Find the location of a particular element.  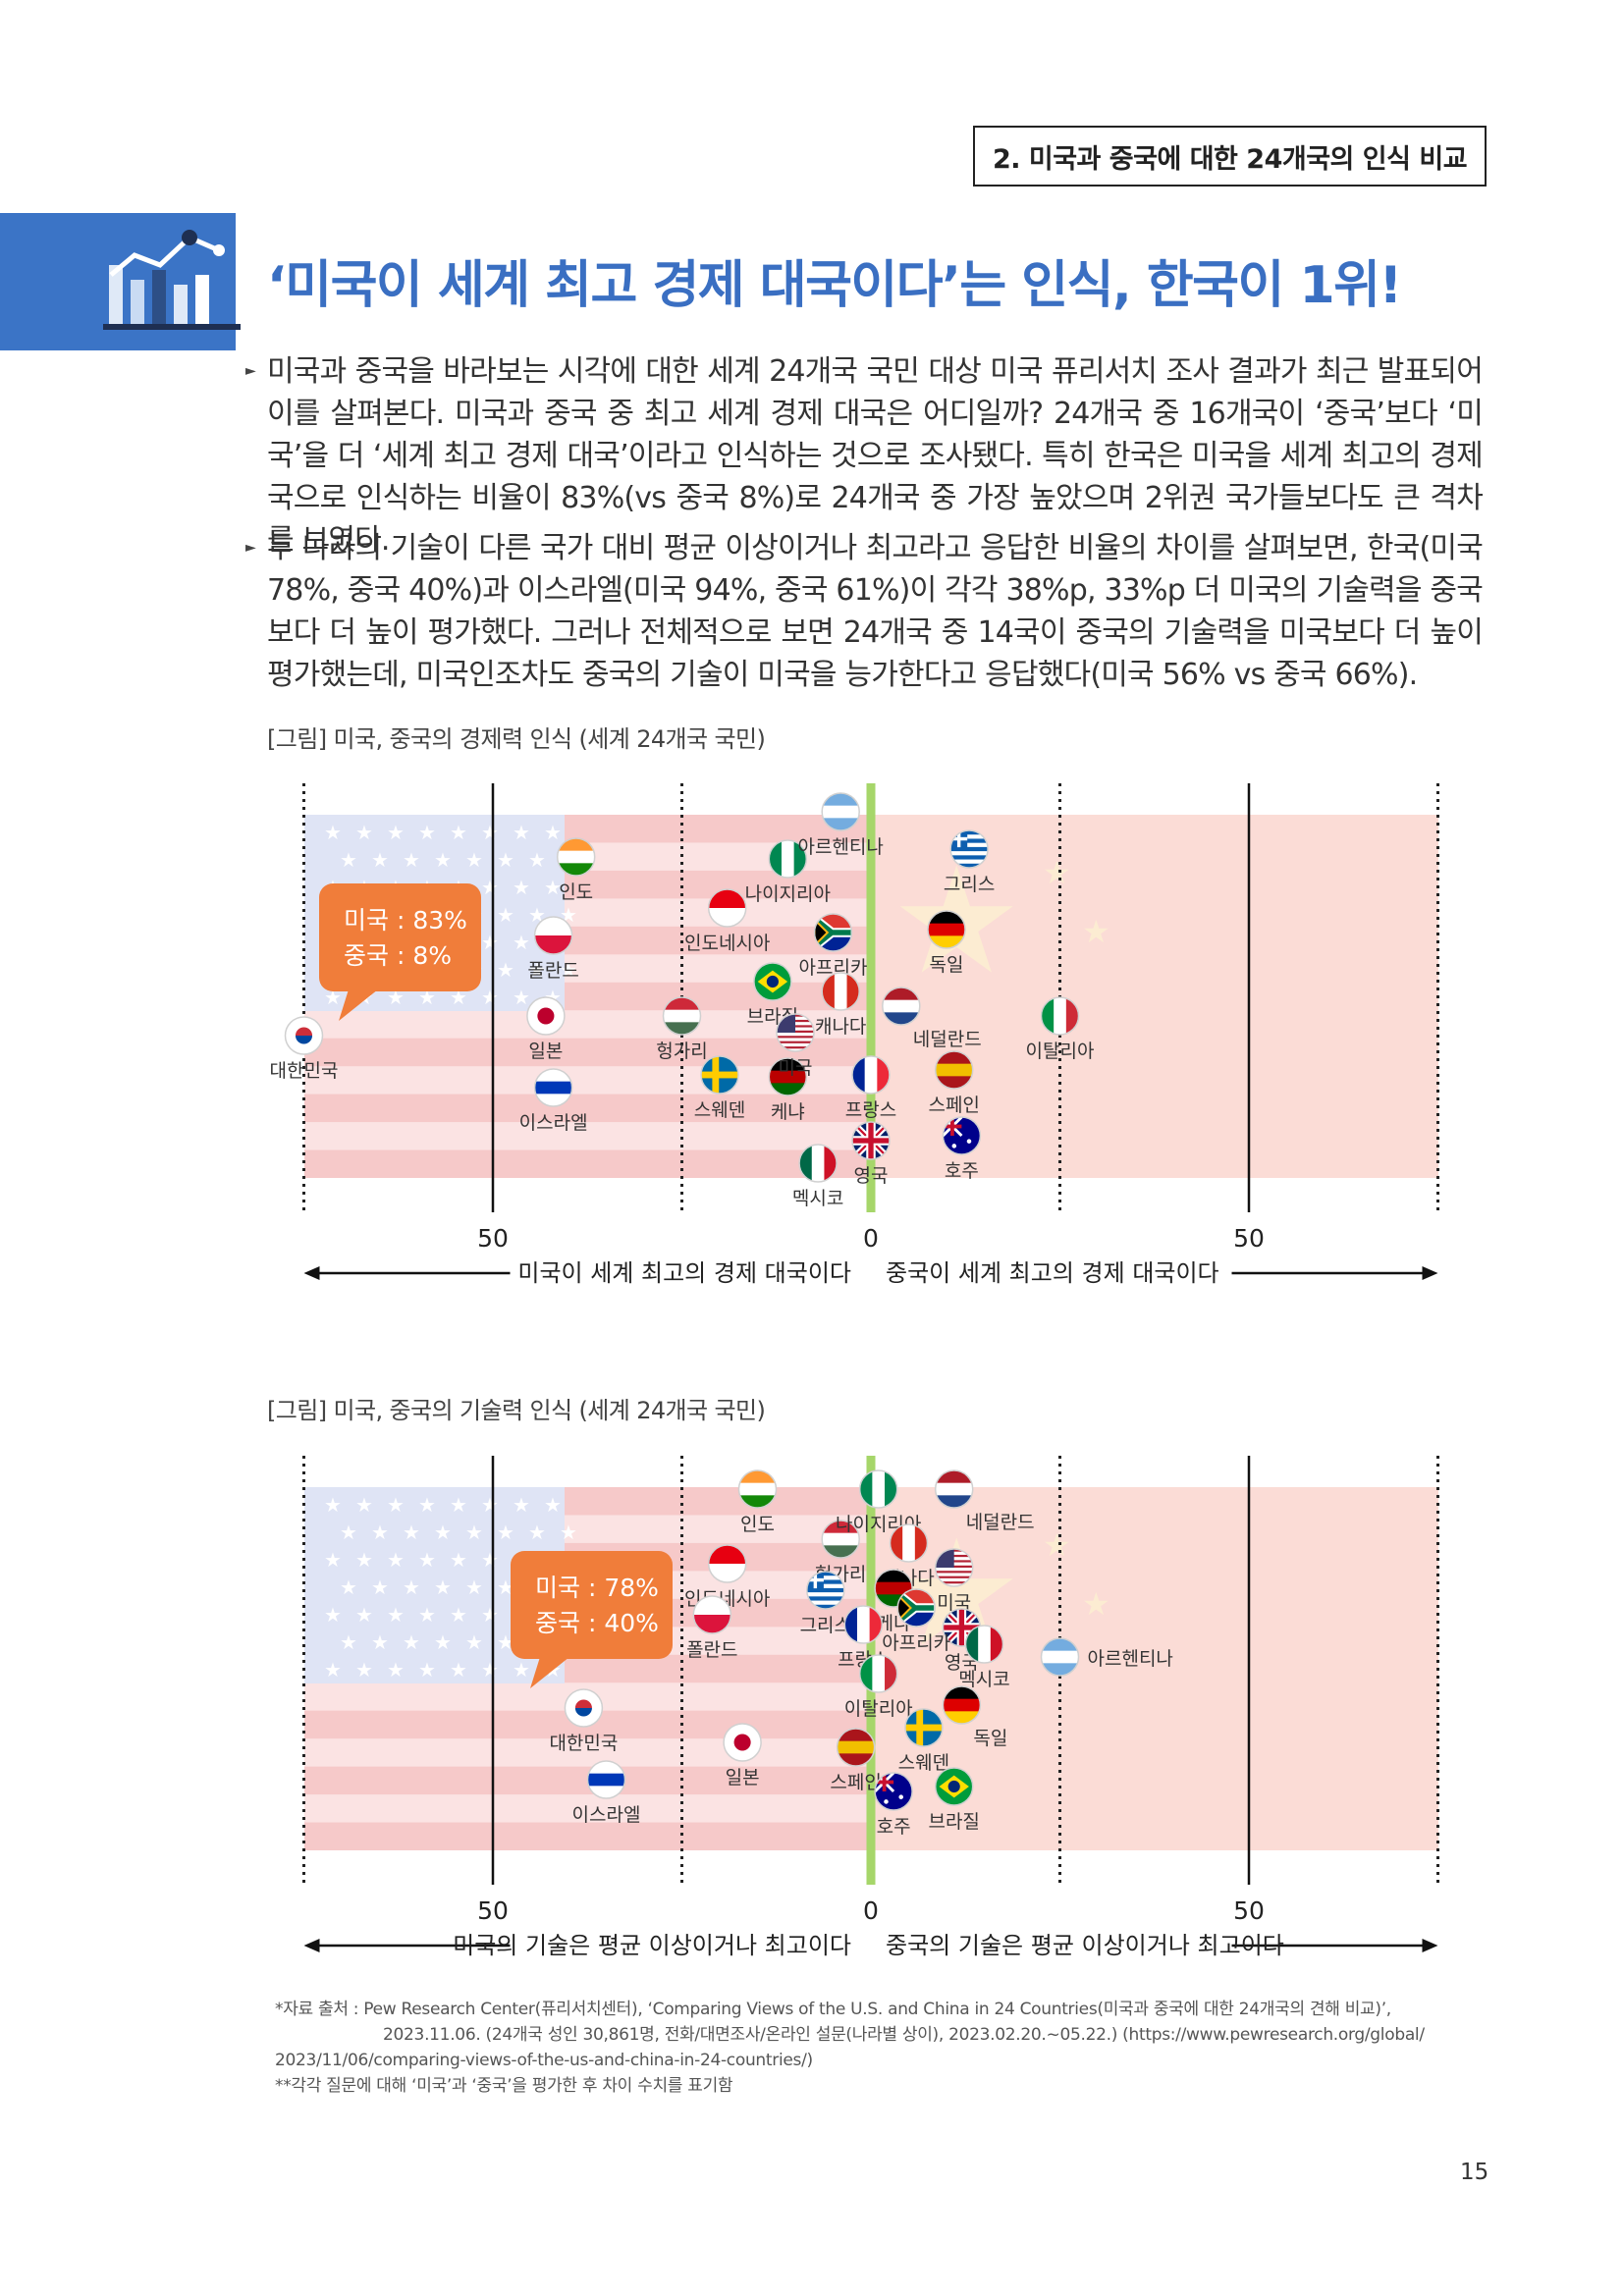

country-point: 나이지리아 is located at coordinates (878, 1502).